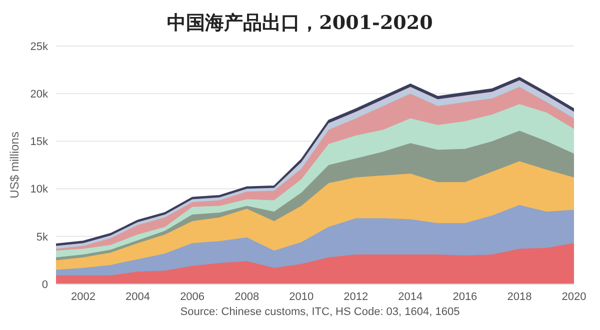 This screenshot has height=330, width=600. What do you see at coordinates (519, 296) in the screenshot?
I see `x-tick-label: 2018` at bounding box center [519, 296].